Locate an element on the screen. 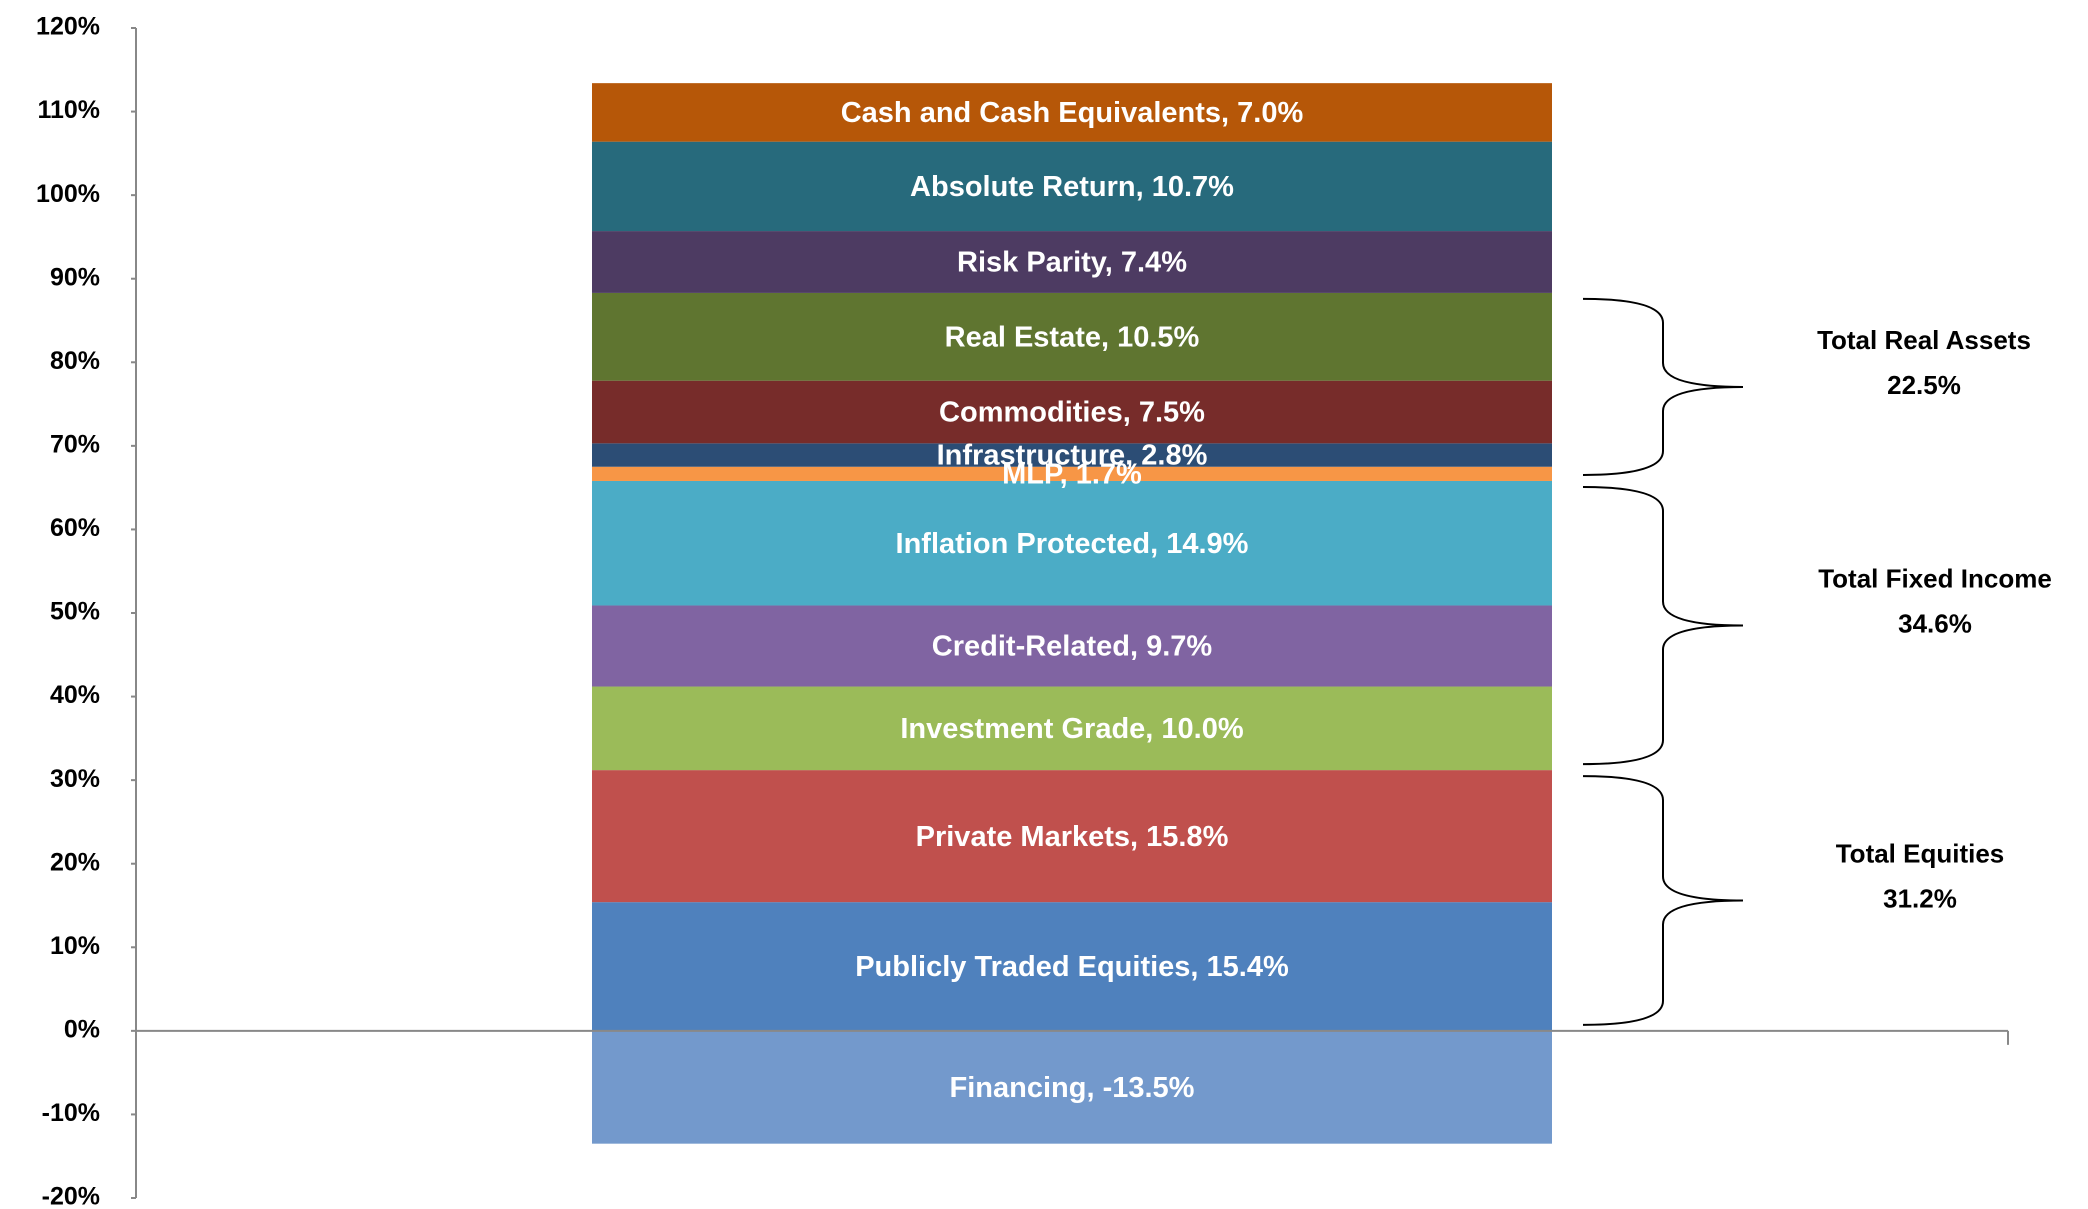 Image resolution: width=2088 pixels, height=1209 pixels. annotation-text: Total Equities is located at coordinates (1920, 853).